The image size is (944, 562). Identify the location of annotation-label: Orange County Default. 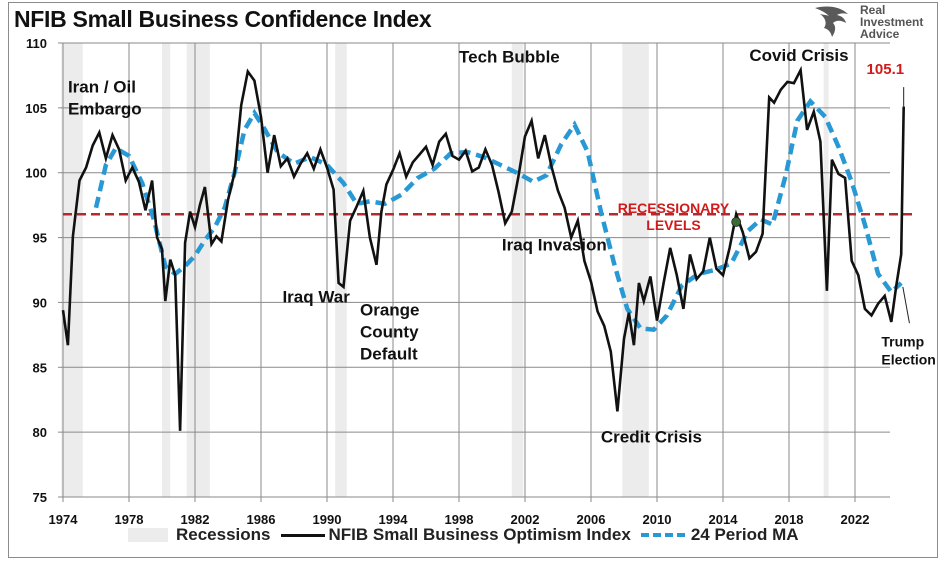
(390, 331).